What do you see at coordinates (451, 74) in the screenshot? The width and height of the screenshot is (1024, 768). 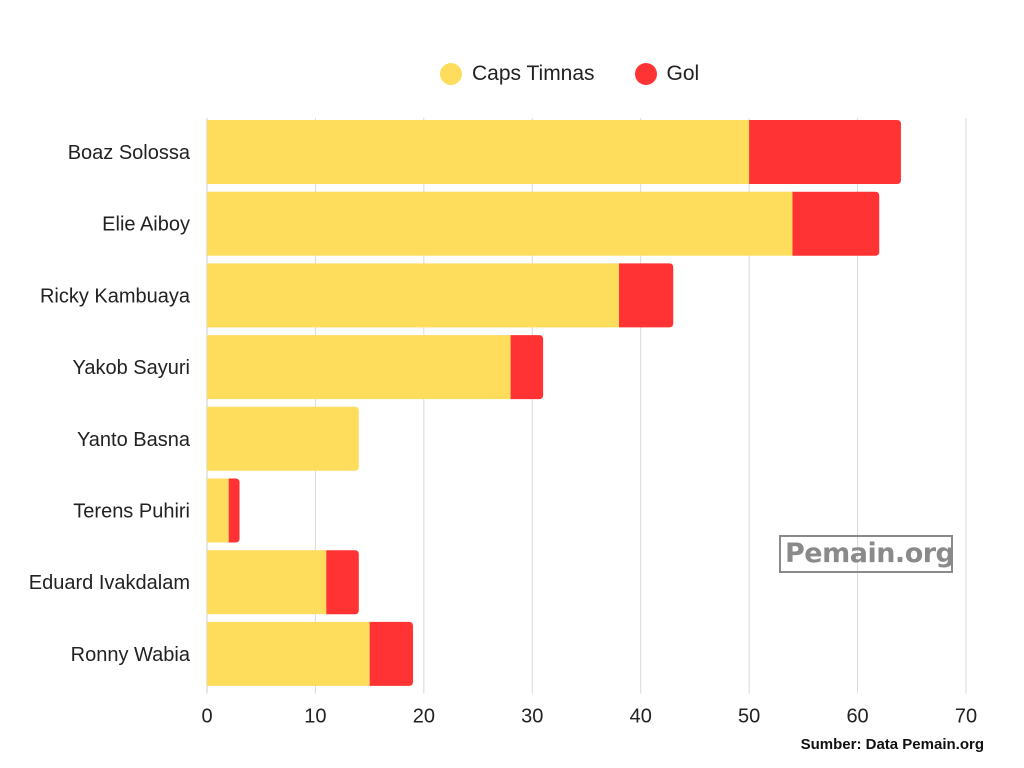 I see `legend-dot-caps` at bounding box center [451, 74].